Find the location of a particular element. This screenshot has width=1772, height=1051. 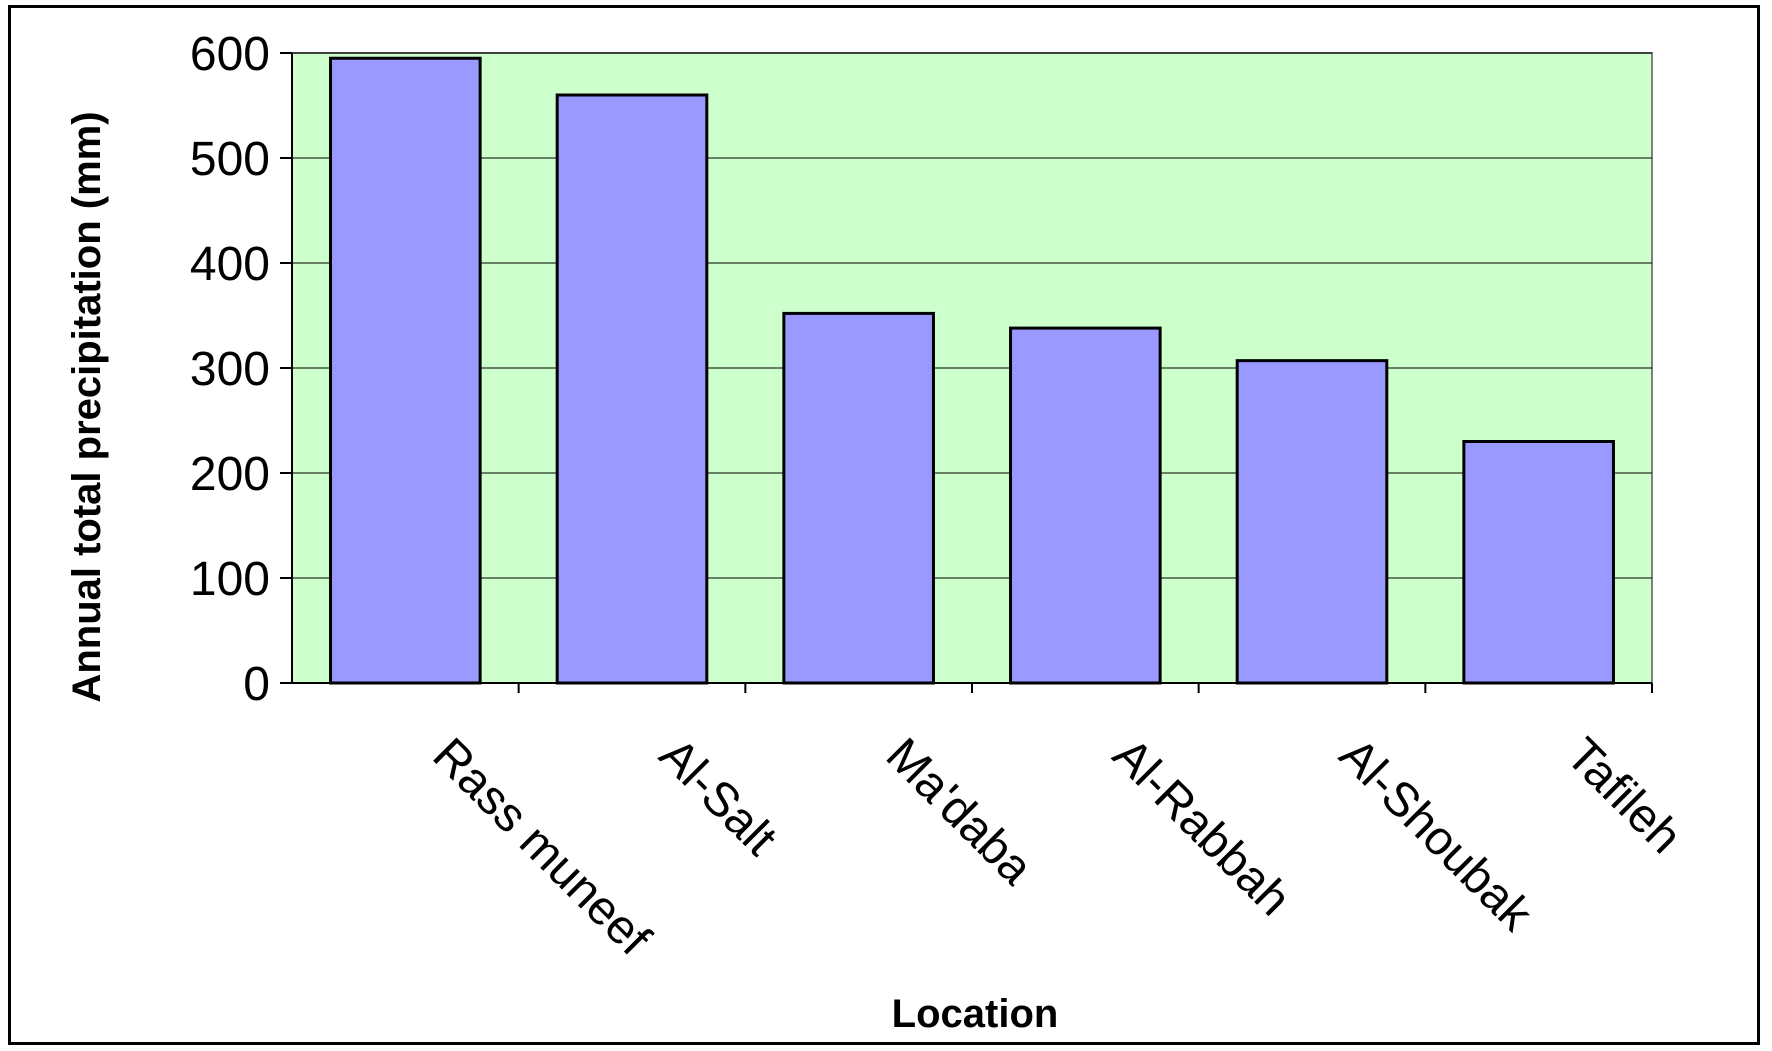

x-tick-label: Al-Shoubak is located at coordinates (1436, 835).